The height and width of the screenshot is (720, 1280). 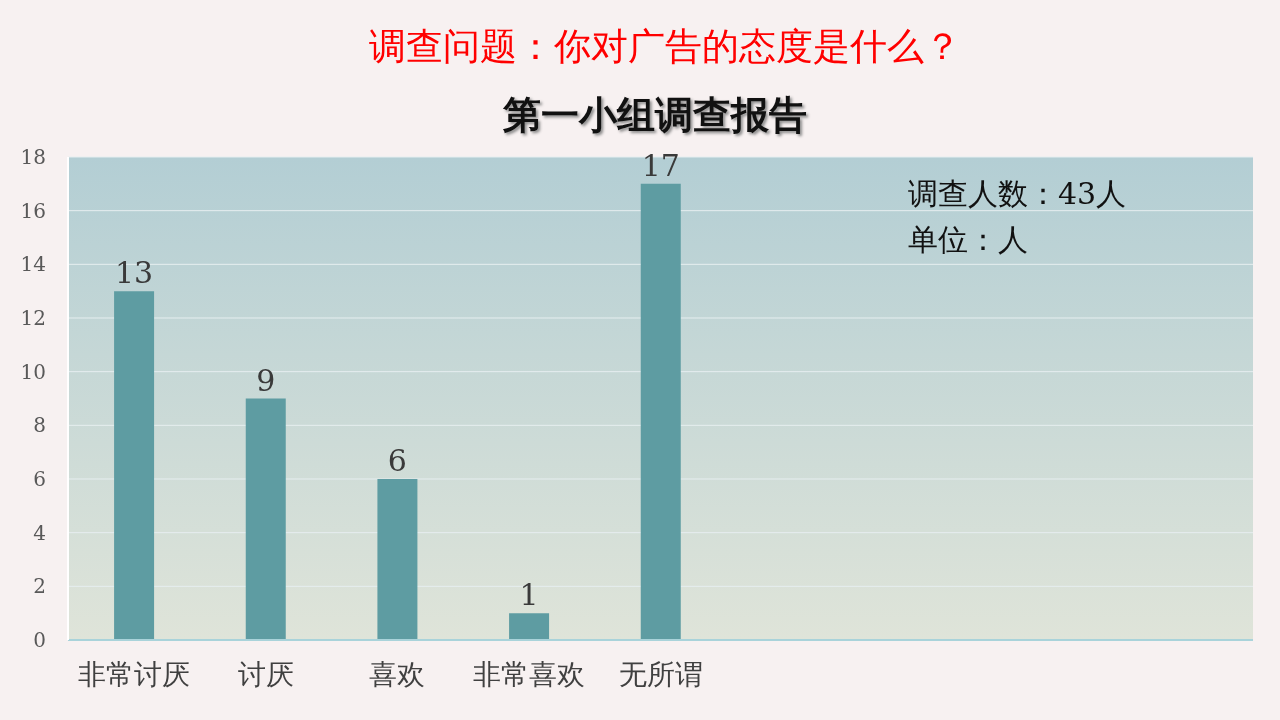 I want to click on annotation: 调查人数：43人, so click(x=1017, y=194).